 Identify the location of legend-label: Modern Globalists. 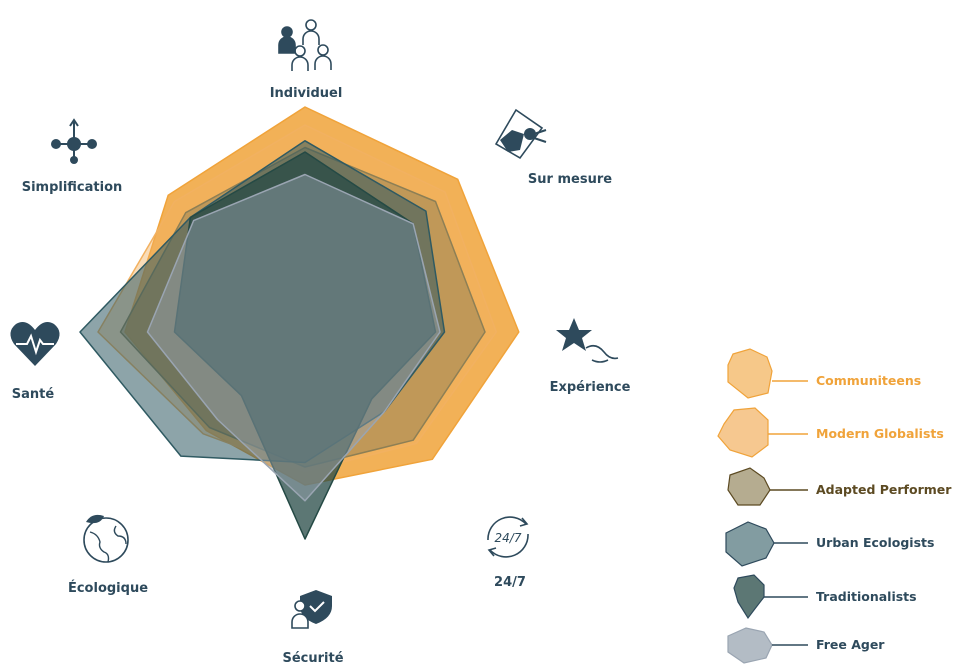
(880, 433).